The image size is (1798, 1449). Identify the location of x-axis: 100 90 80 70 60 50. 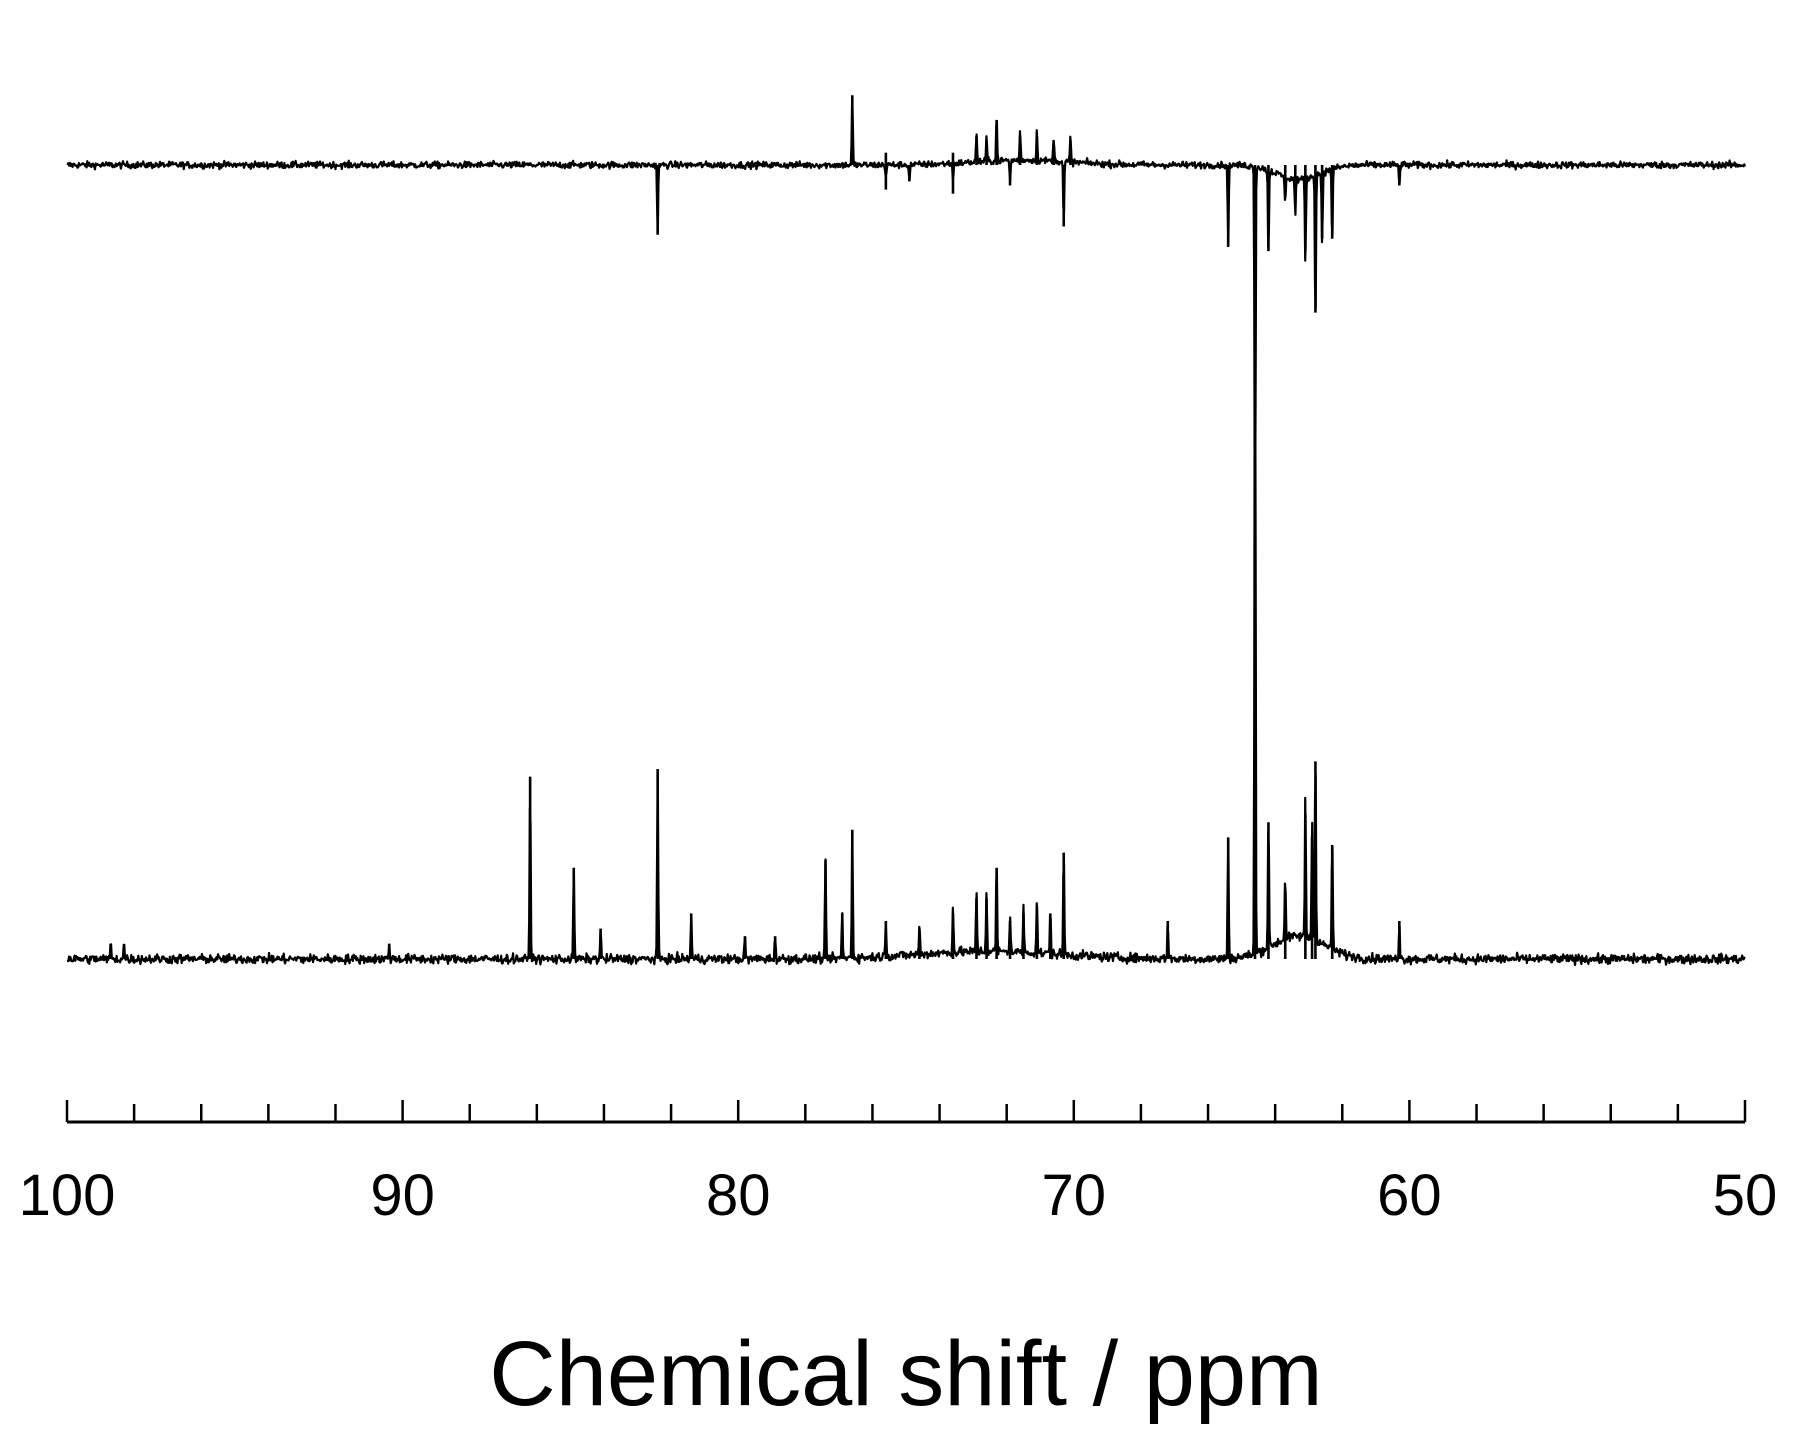
(898, 1164).